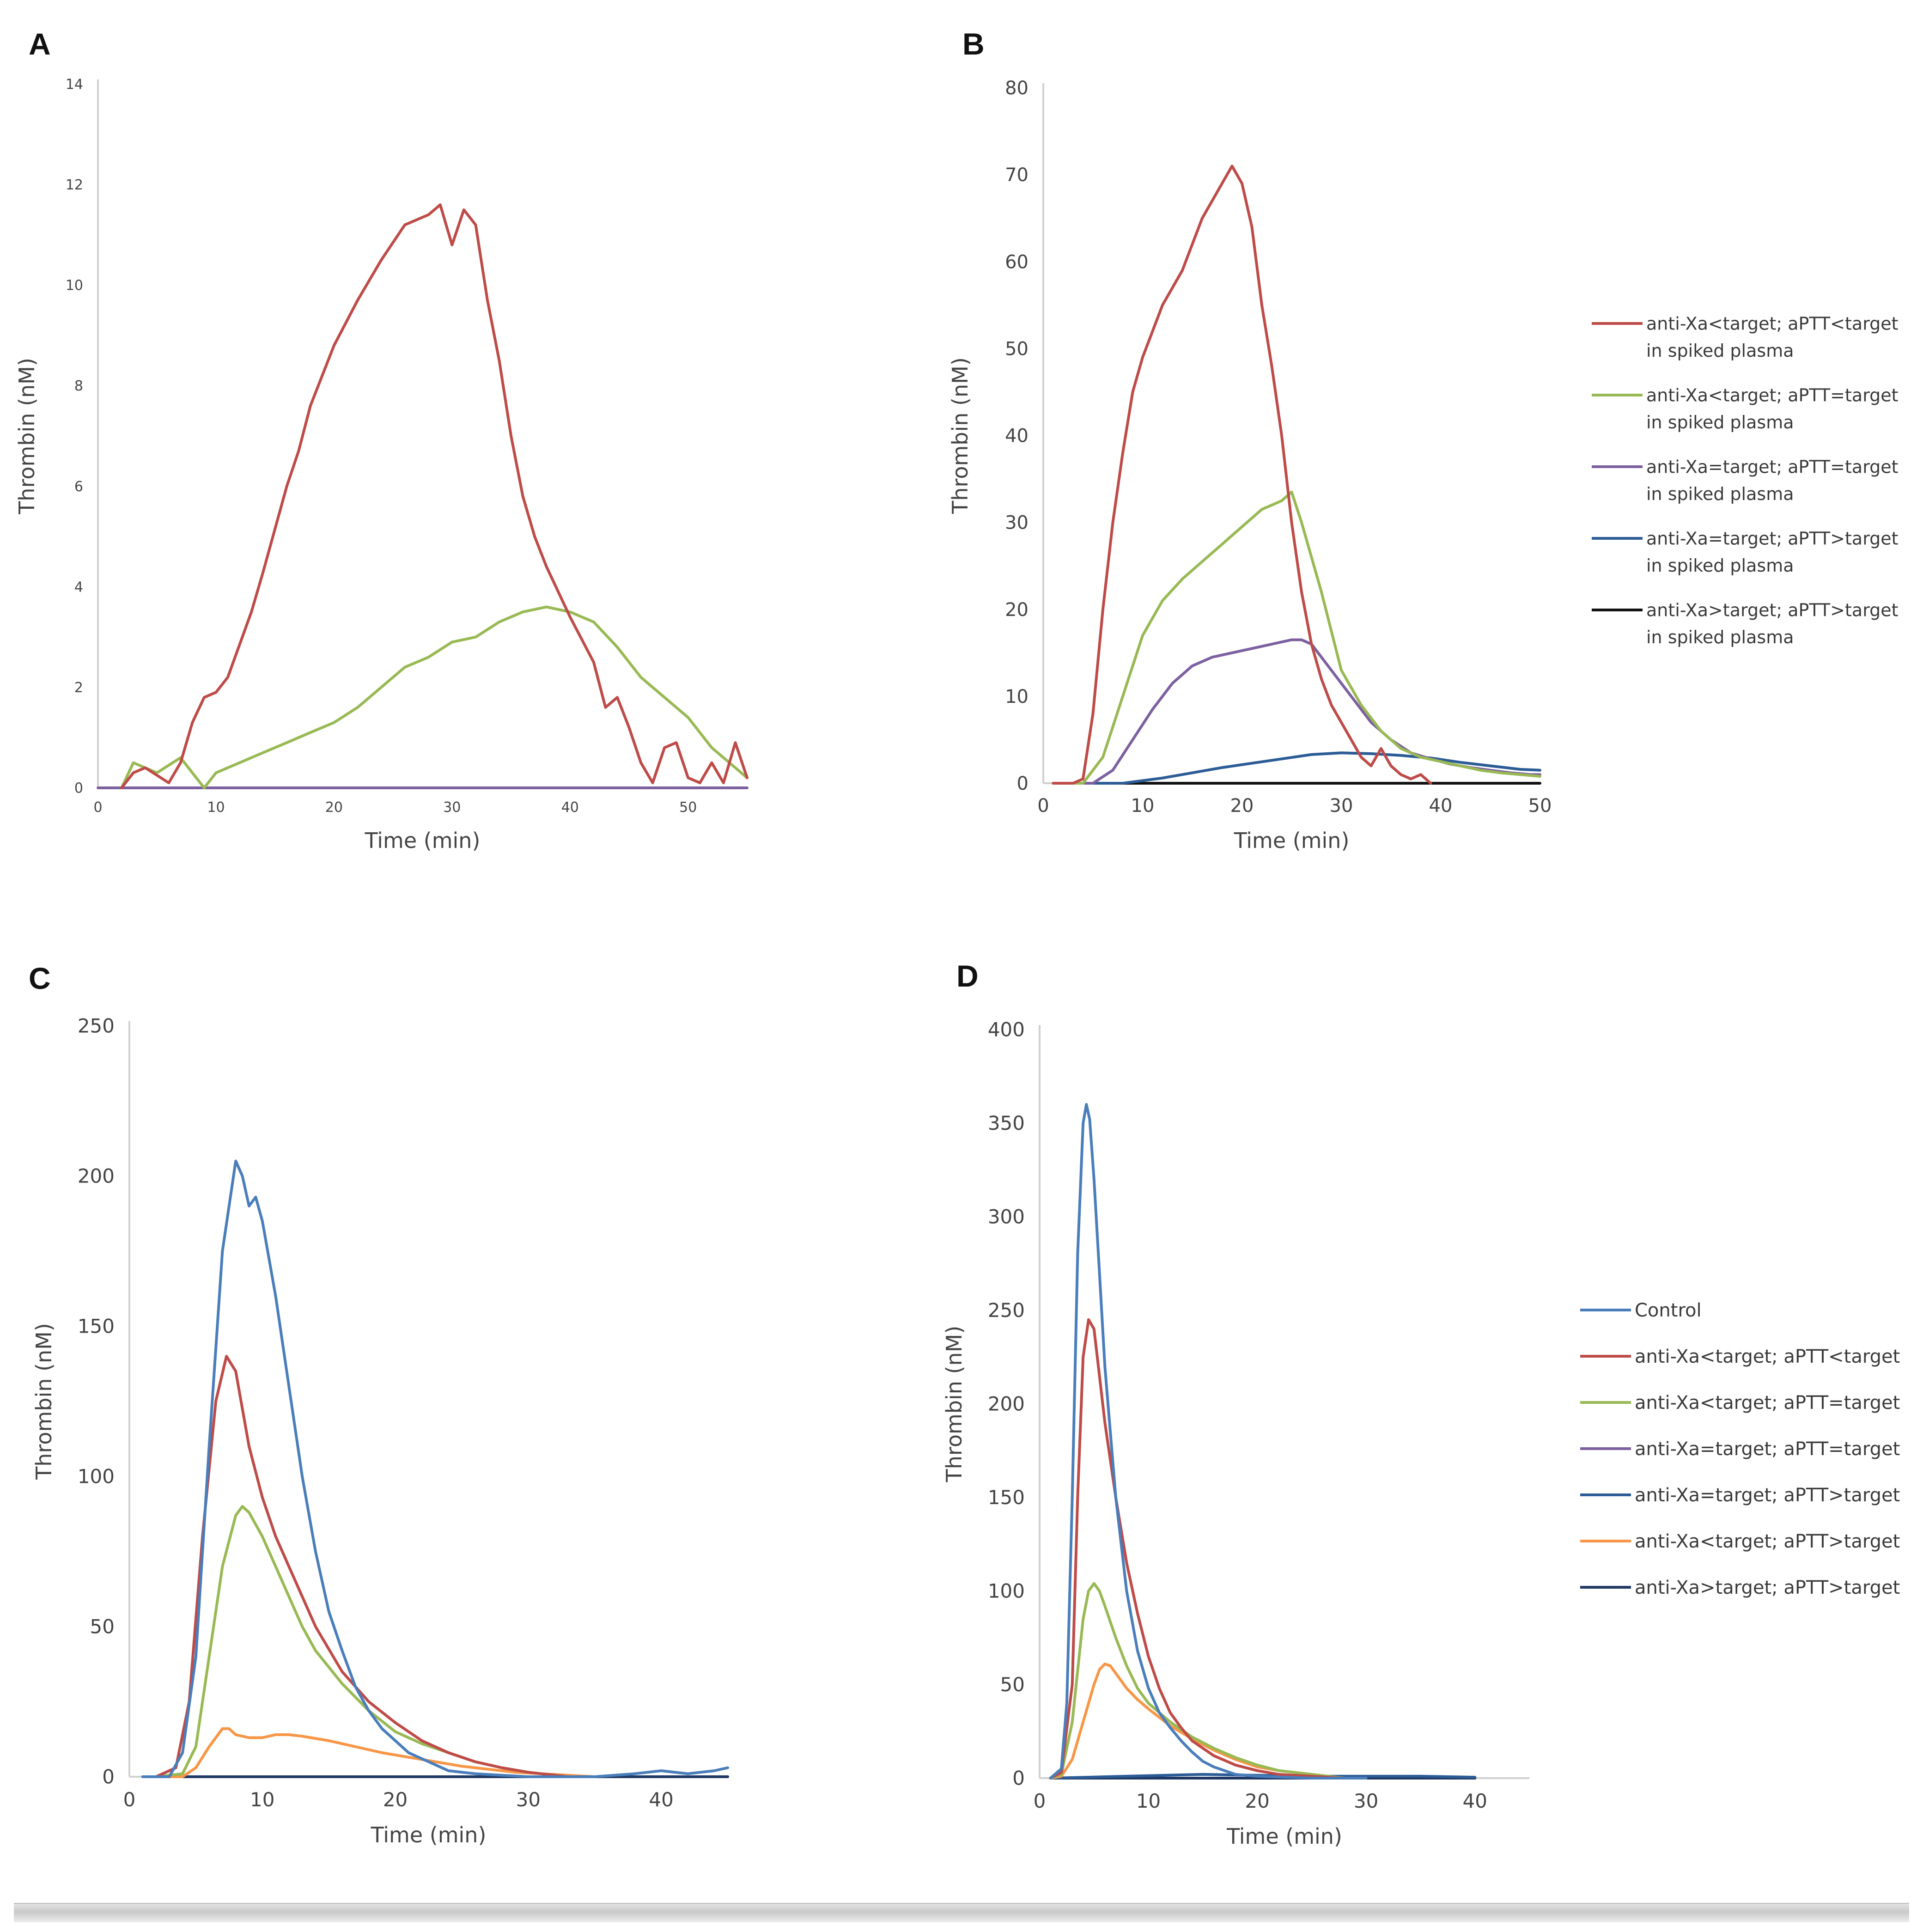 Image resolution: width=1923 pixels, height=1932 pixels. What do you see at coordinates (1767, 1541) in the screenshot?
I see `legend-label: anti-Xa<target; aPTT>target` at bounding box center [1767, 1541].